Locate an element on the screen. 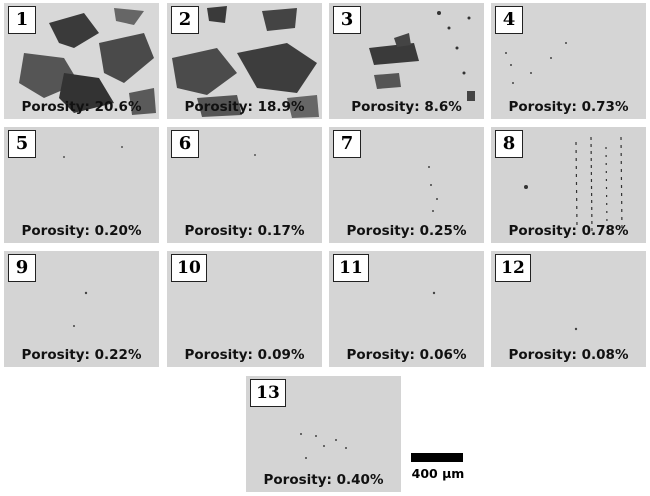 The height and width of the screenshot is (496, 650). micrograph-panel-11: 11 Porosity: 0.06% is located at coordinates (406, 309).